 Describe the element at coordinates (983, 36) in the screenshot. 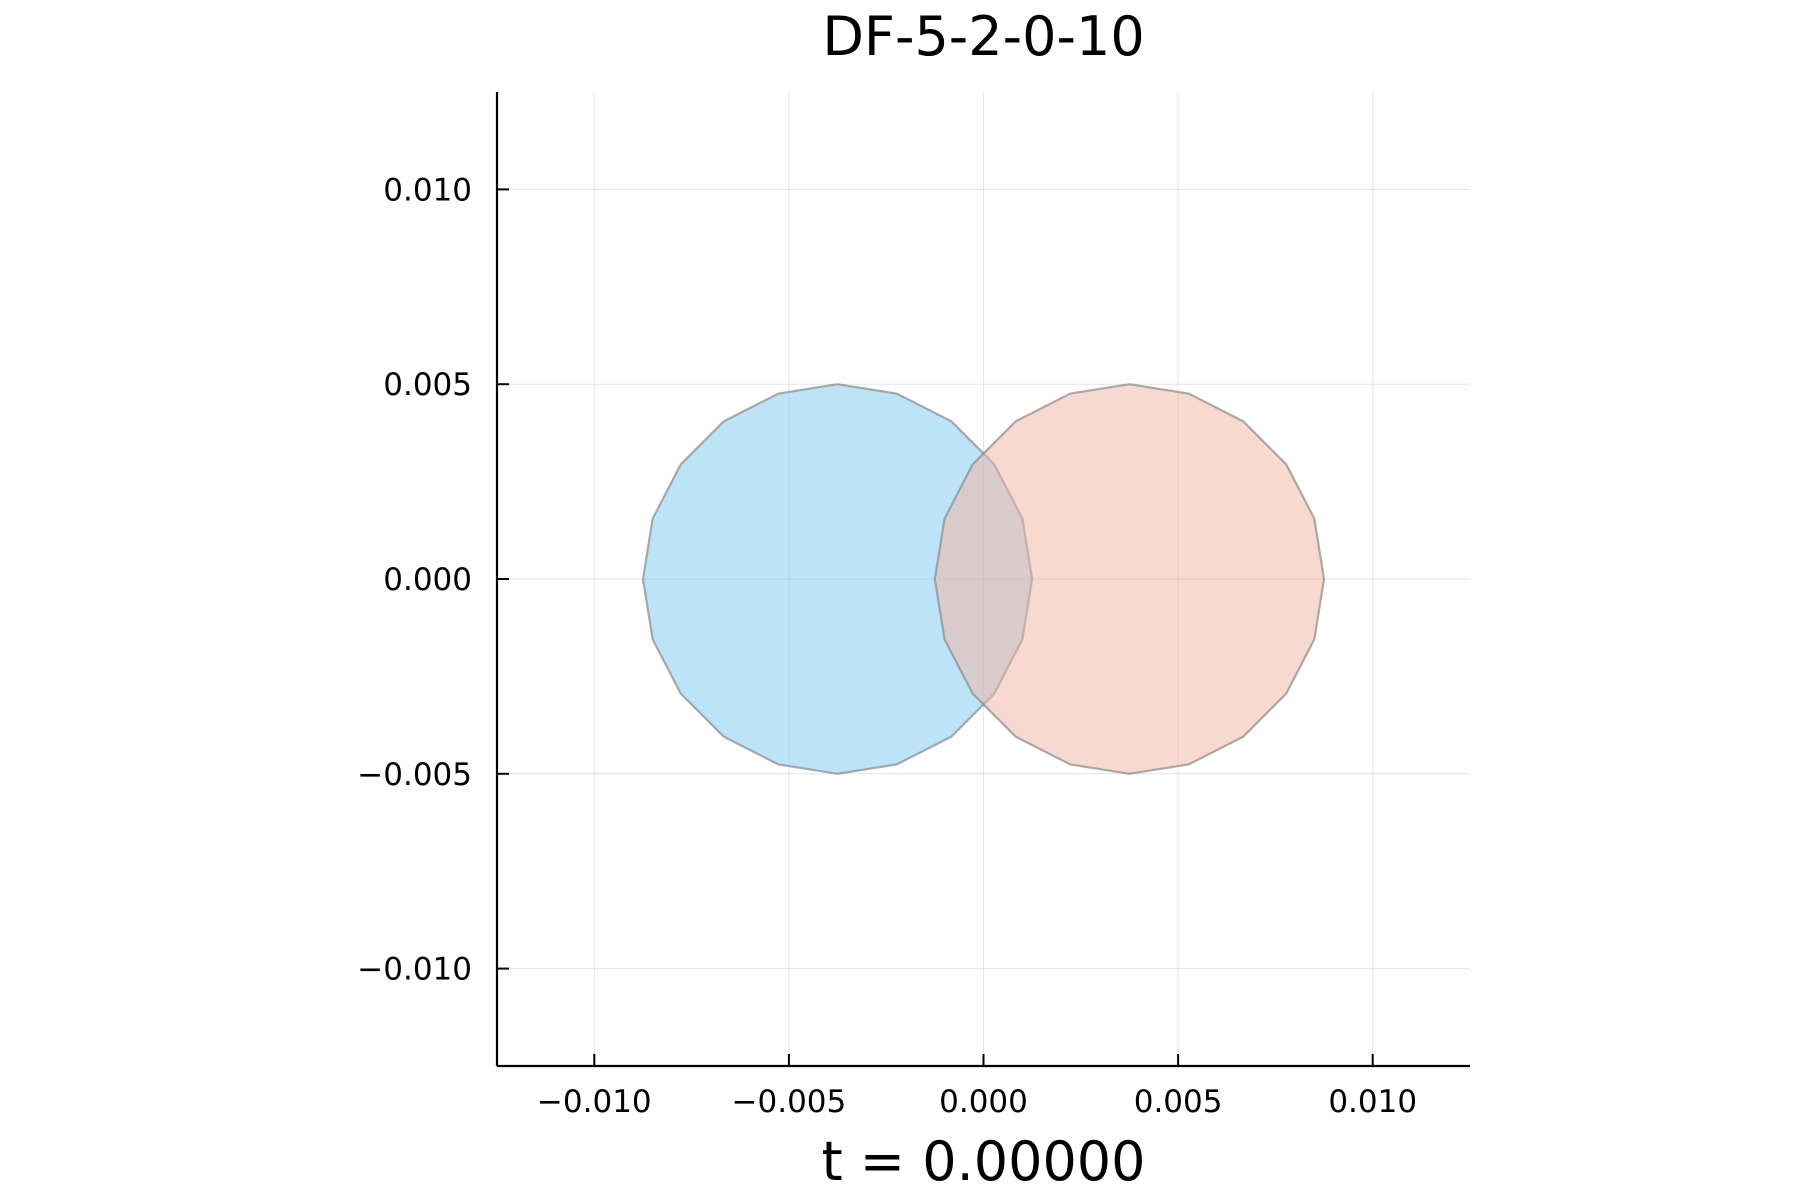

I see `chart-title: DF-5-2-0-10` at that location.